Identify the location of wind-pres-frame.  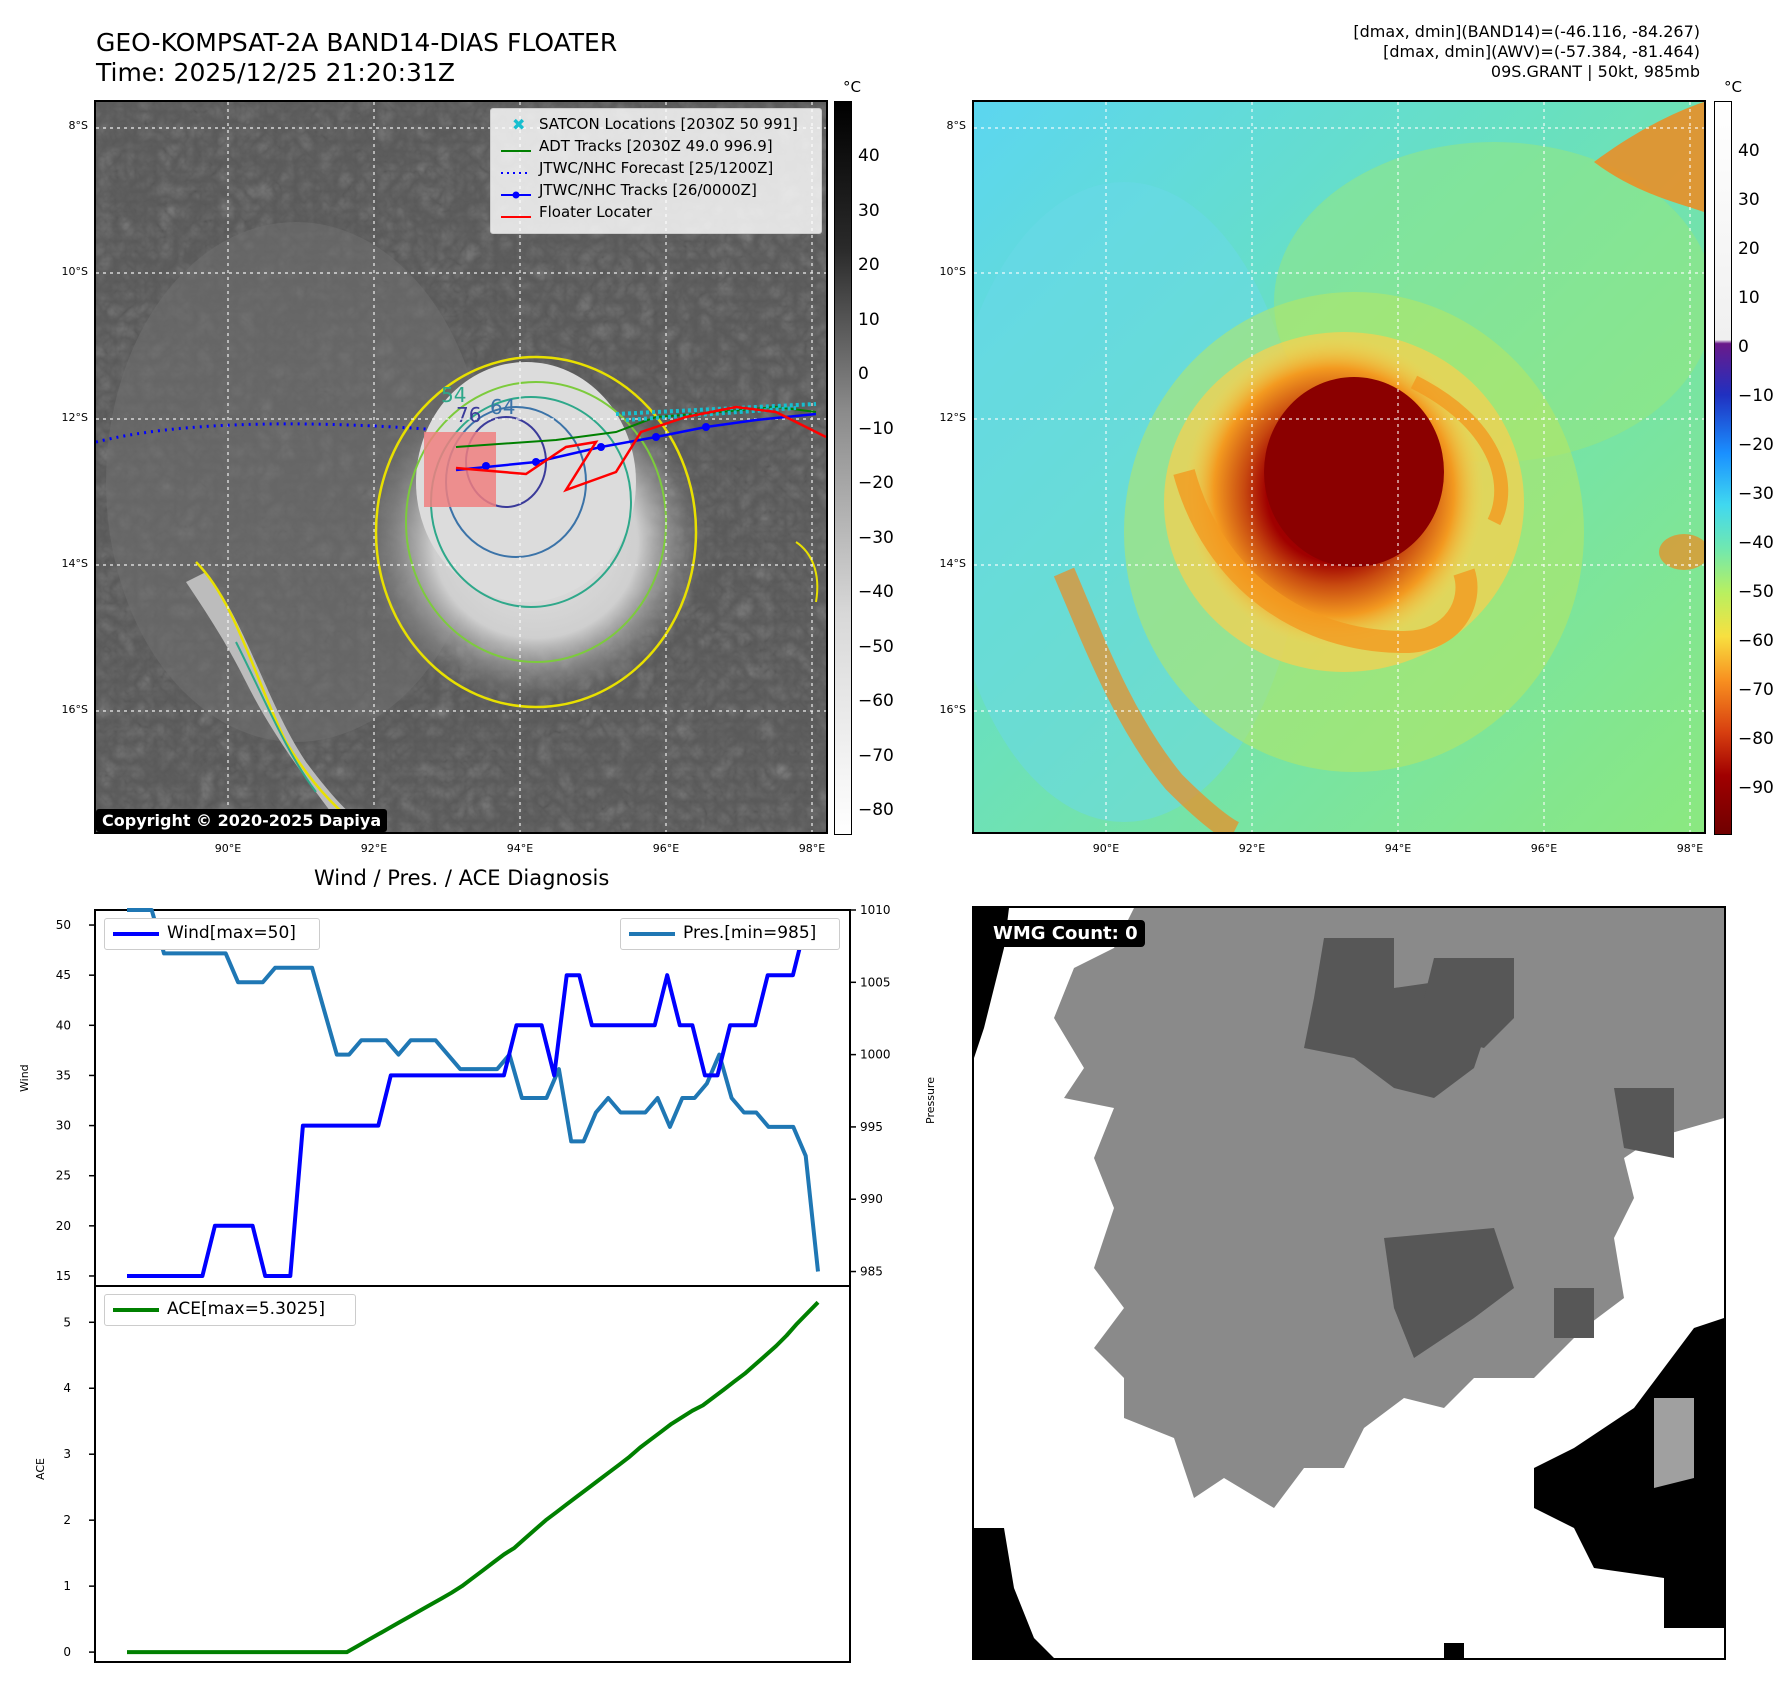
(472, 1098).